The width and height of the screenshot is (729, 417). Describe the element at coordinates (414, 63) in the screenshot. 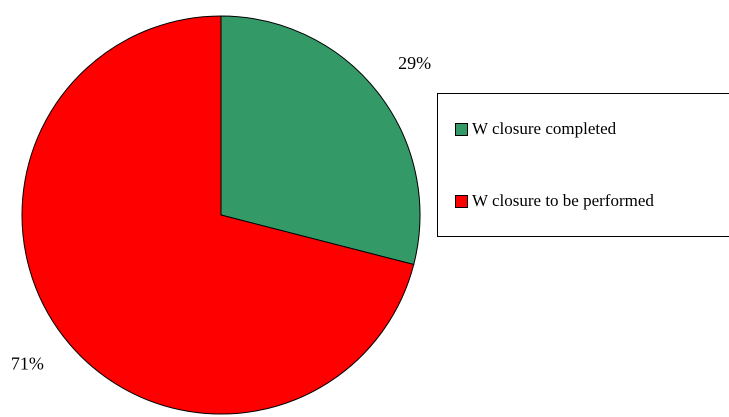

I see `slice-label: 29%` at that location.